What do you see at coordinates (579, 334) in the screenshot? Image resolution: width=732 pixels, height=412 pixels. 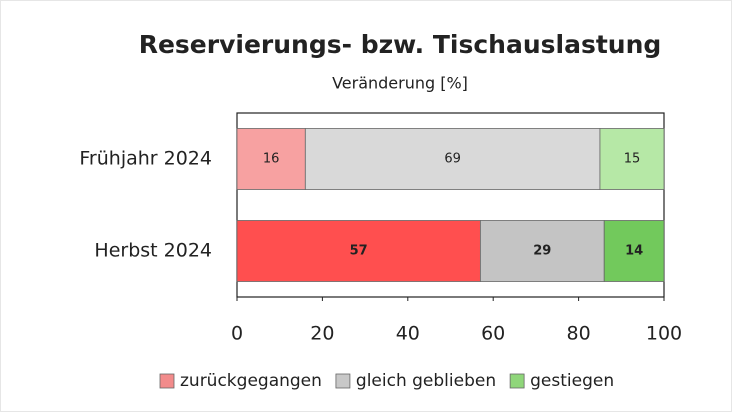 I see `x-tick-label: 80` at bounding box center [579, 334].